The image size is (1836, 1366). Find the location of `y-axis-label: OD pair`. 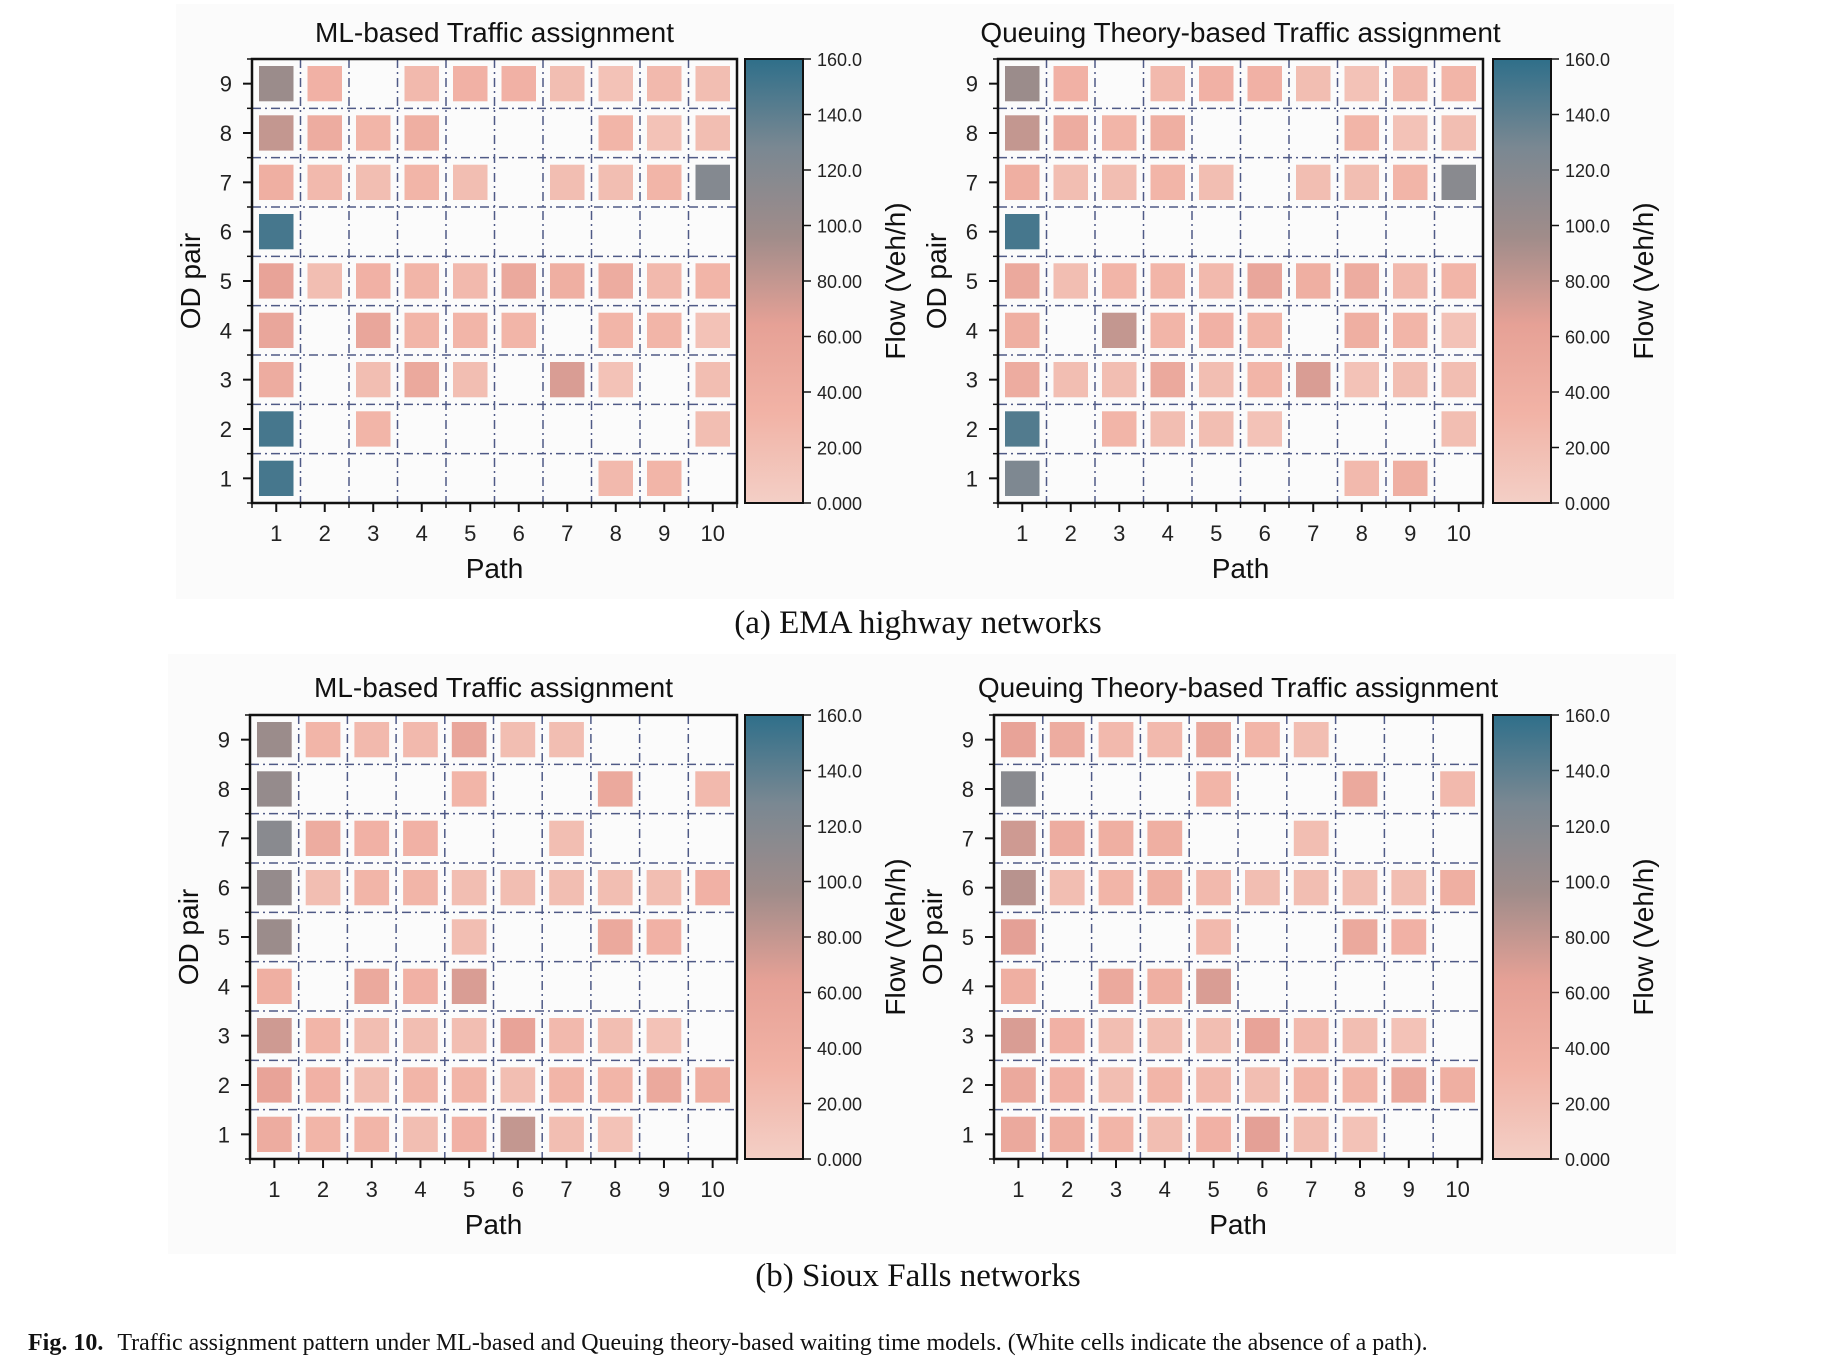

y-axis-label: OD pair is located at coordinates (188, 937).